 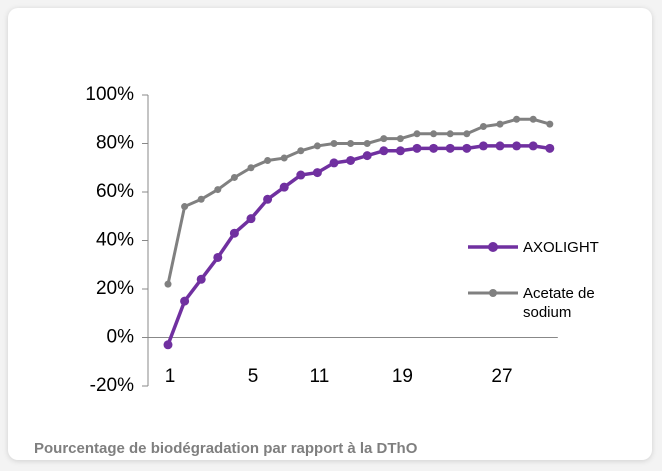 I want to click on x-tick-label: 5, so click(x=253, y=376).